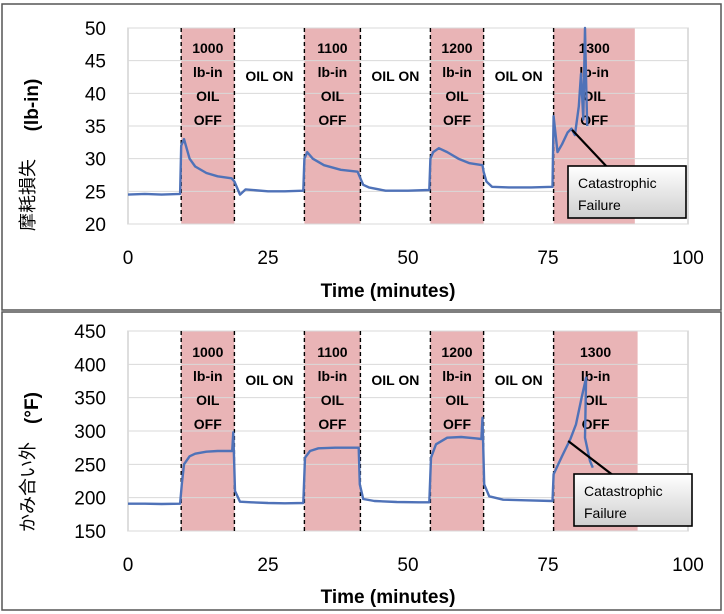  What do you see at coordinates (90, 399) in the screenshot?
I see `y-tick-label: 350` at bounding box center [90, 399].